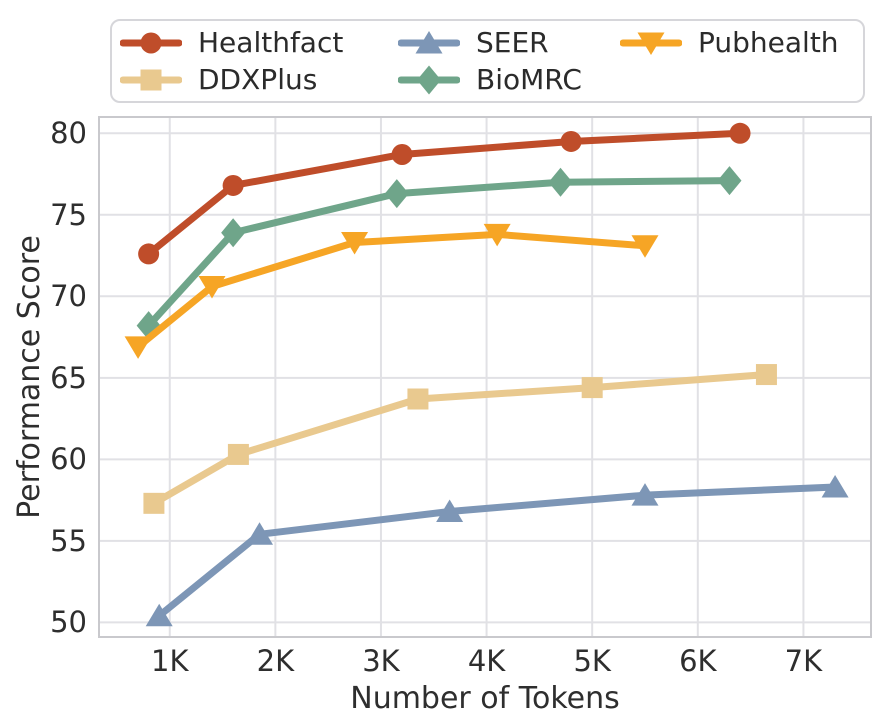  Describe the element at coordinates (487, 61) in the screenshot. I see `legend: Healthfact DDXPlus SEER BioMRC Pubhealth` at that location.